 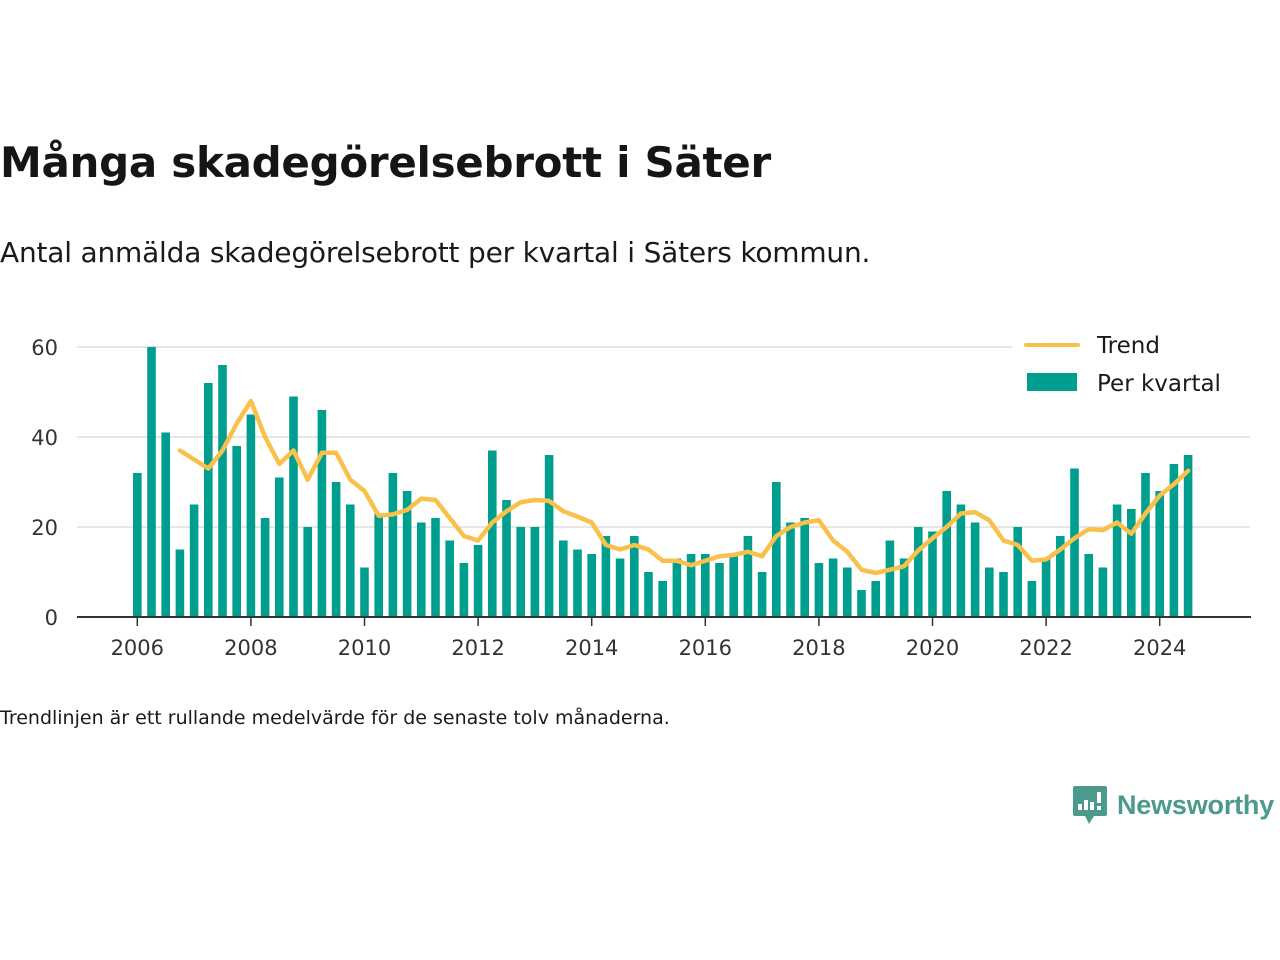 I want to click on y-tick-label: 60, so click(x=44, y=348).